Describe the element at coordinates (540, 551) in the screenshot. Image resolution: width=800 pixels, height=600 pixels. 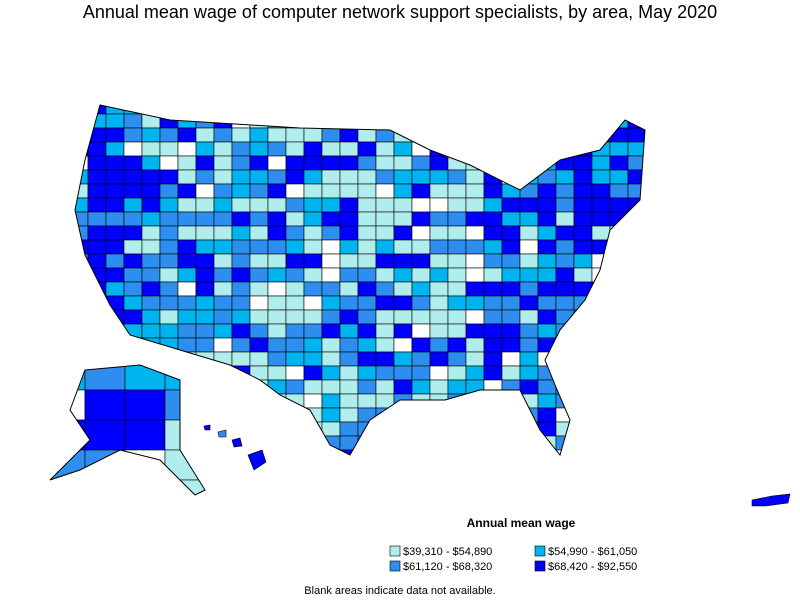
I see `legend-swatch` at that location.